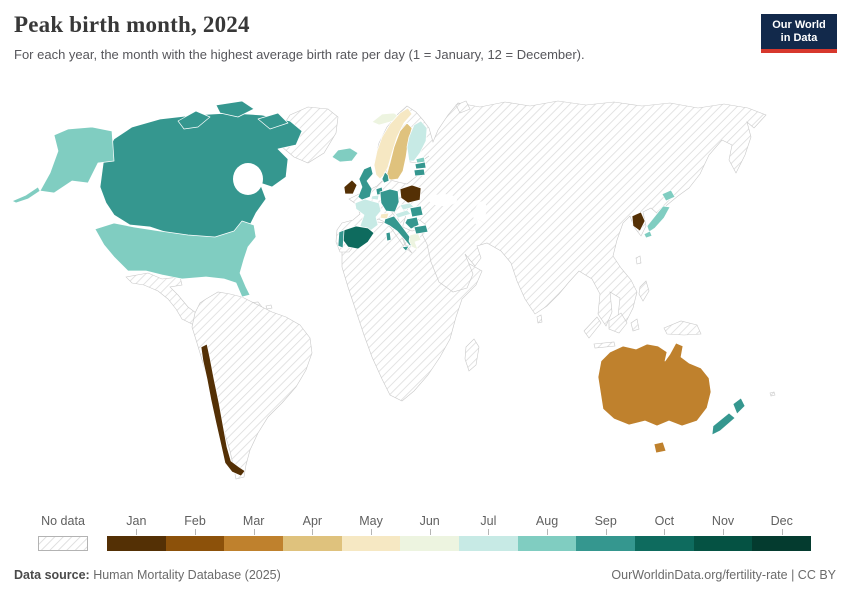  I want to click on legend-month-label: Nov, so click(723, 521).